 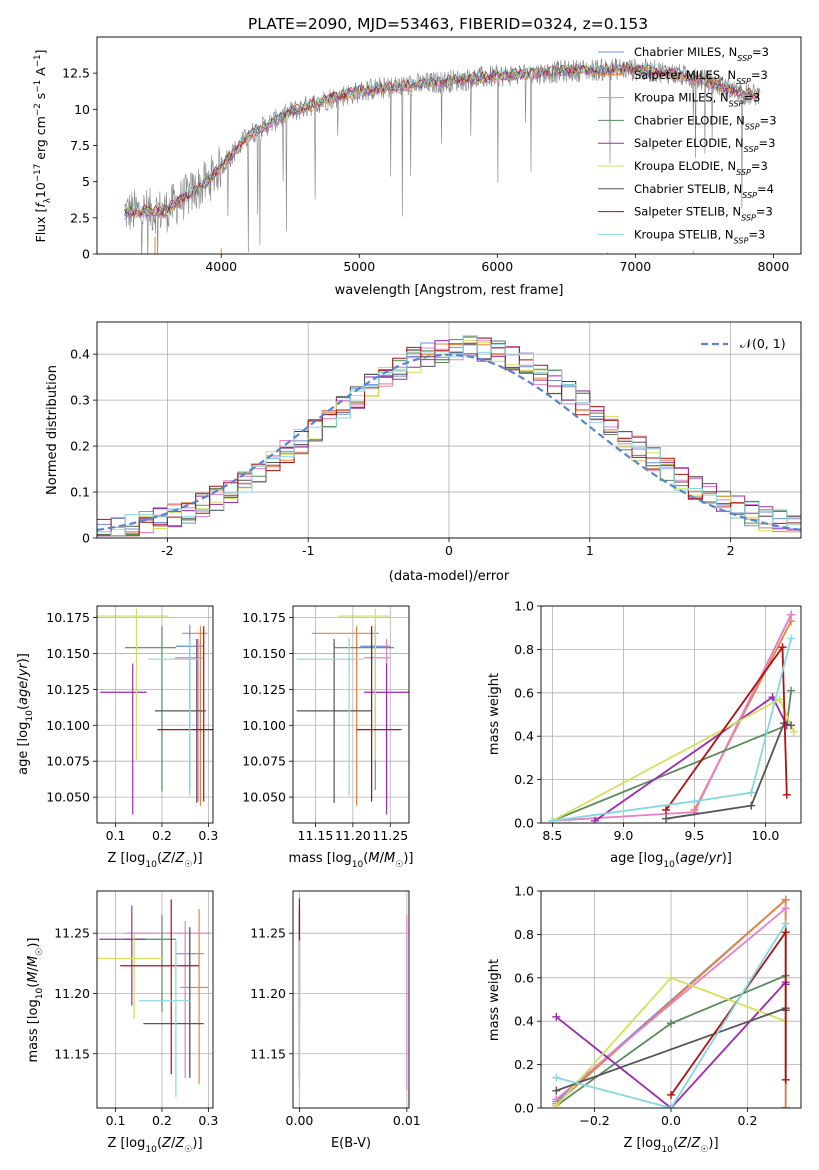 What do you see at coordinates (68, 617) in the screenshot?
I see `y-tick-label: 10.175` at bounding box center [68, 617].